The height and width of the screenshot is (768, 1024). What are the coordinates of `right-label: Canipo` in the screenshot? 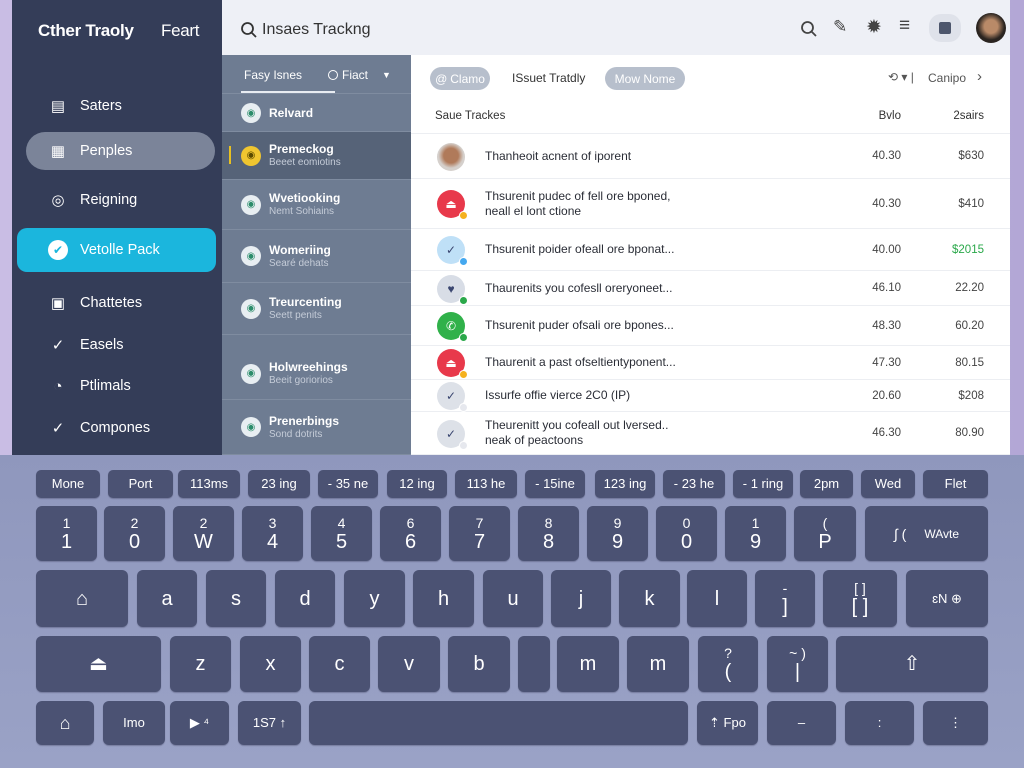 It's located at (947, 78).